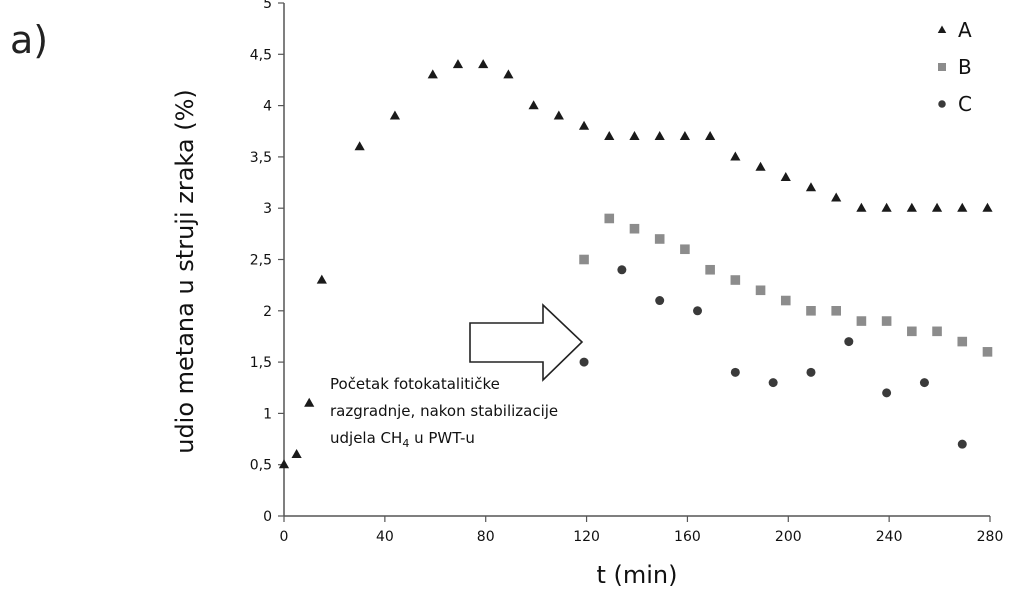 The height and width of the screenshot is (589, 1010). Describe the element at coordinates (990, 537) in the screenshot. I see `x-tick-label: 280` at that location.